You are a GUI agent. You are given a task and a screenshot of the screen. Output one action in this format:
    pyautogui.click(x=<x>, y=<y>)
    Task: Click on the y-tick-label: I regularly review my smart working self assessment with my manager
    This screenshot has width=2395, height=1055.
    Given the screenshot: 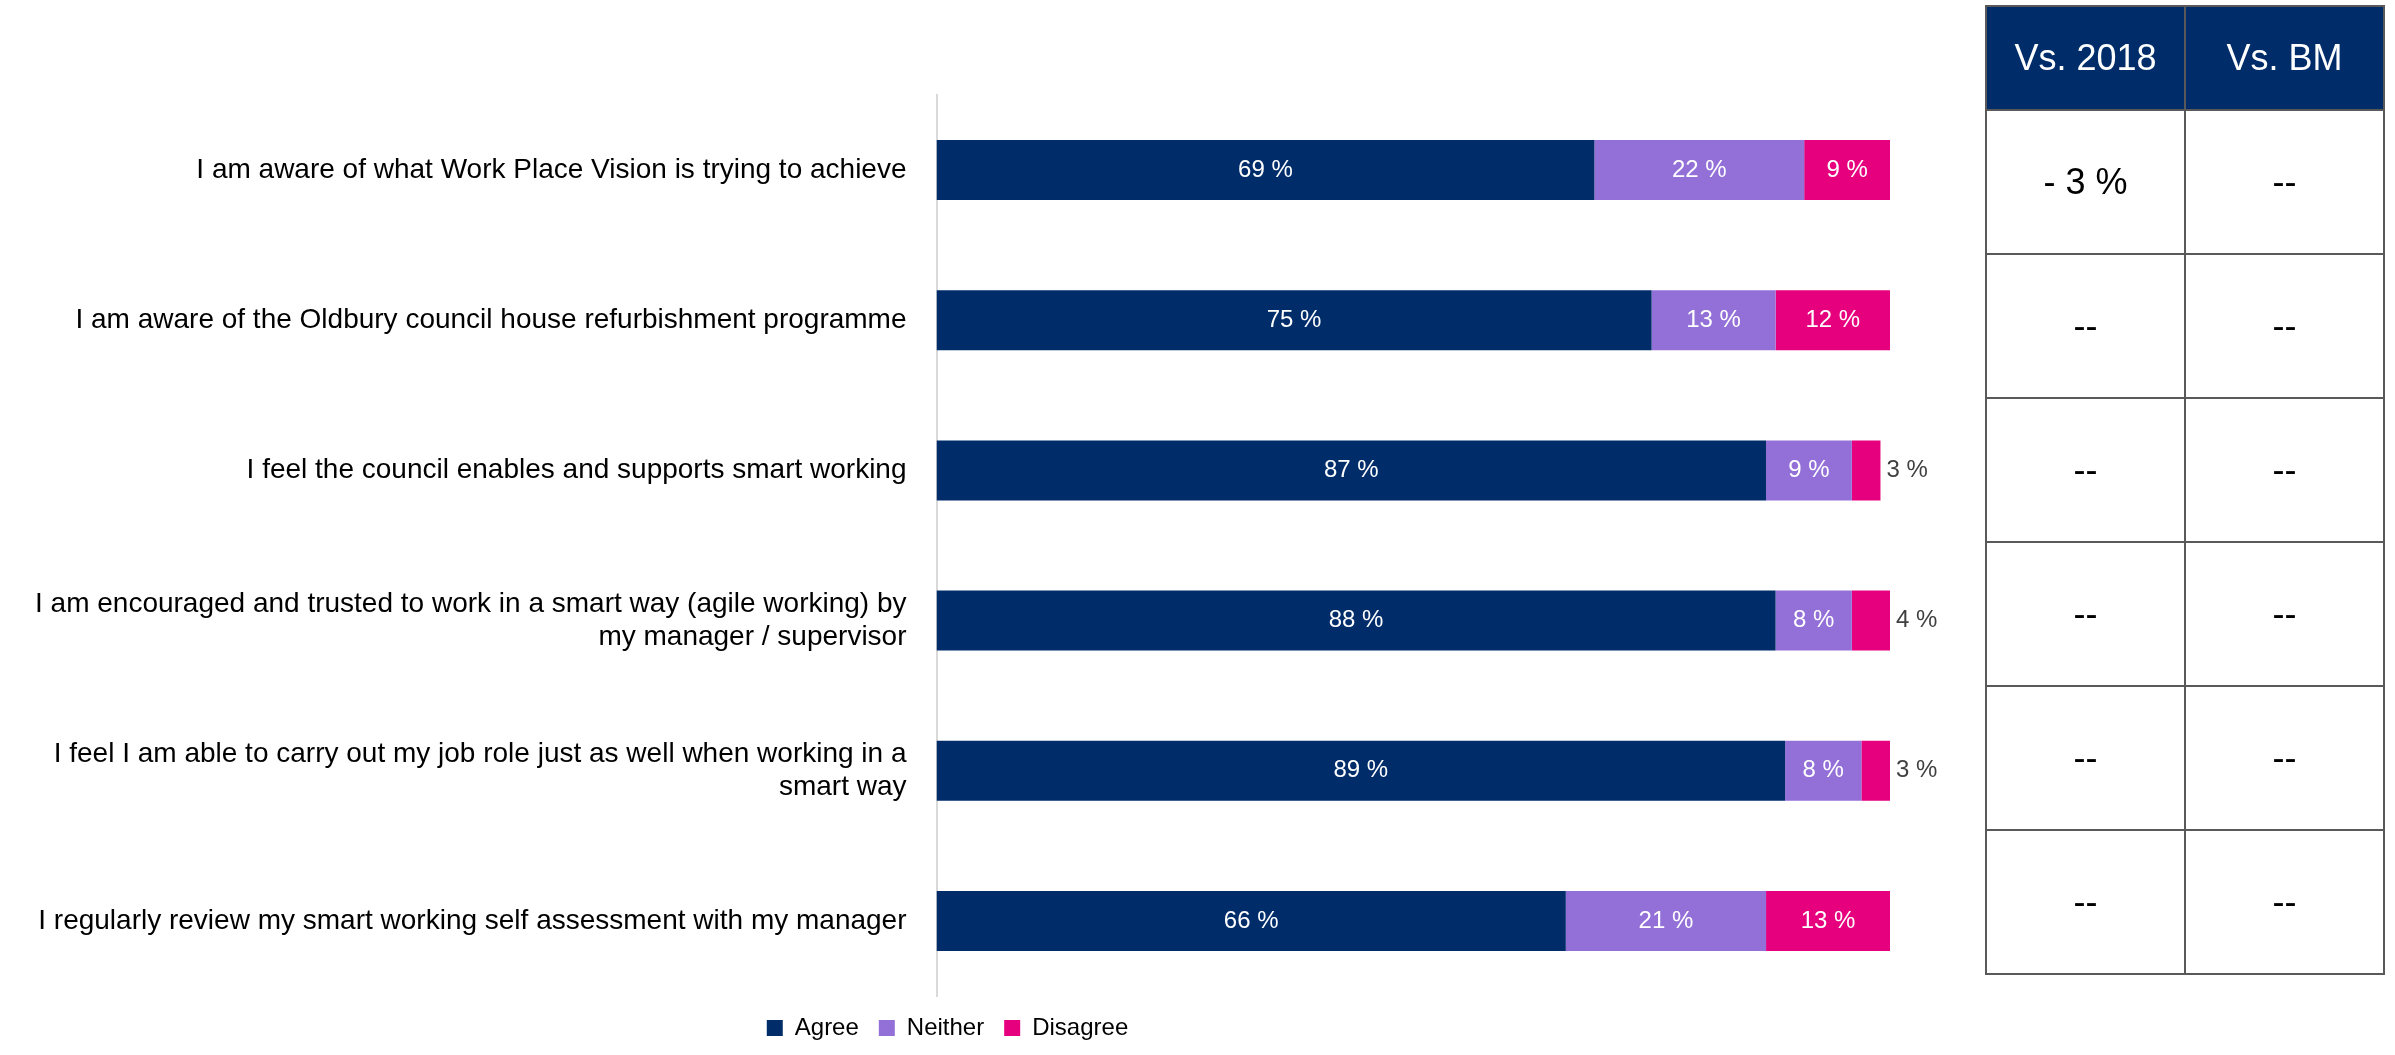 What is the action you would take?
    pyautogui.click(x=472, y=919)
    